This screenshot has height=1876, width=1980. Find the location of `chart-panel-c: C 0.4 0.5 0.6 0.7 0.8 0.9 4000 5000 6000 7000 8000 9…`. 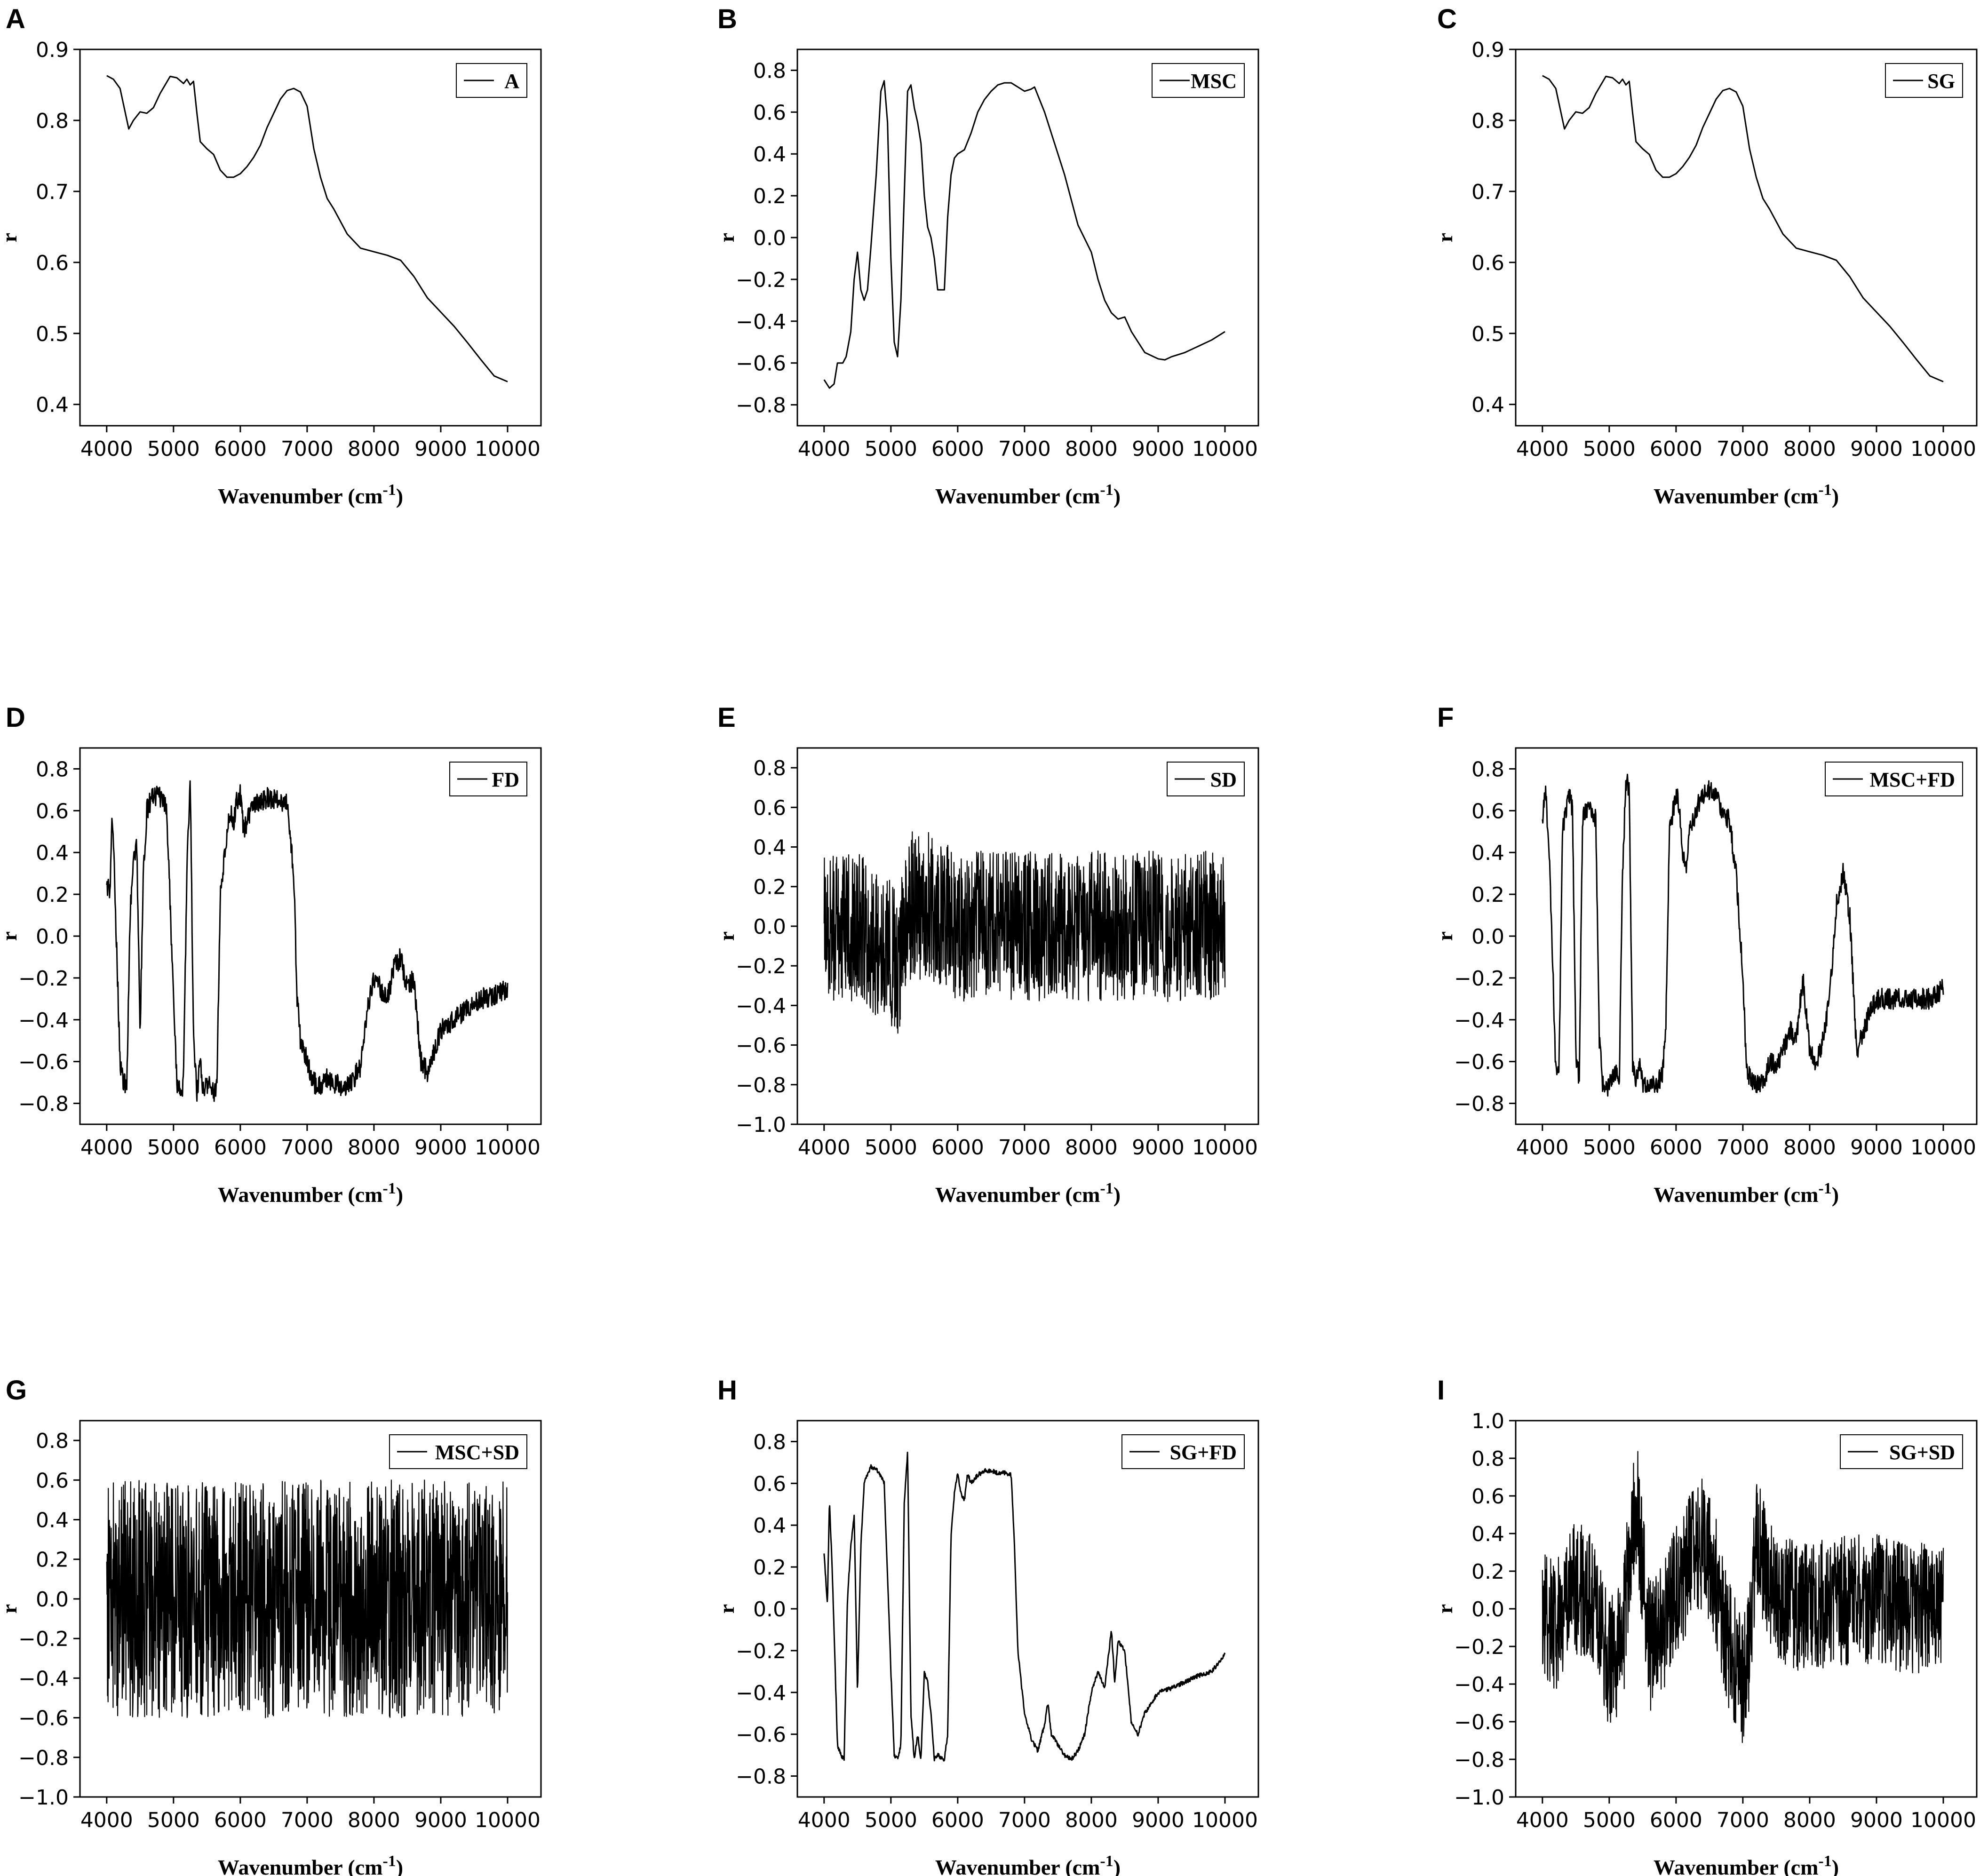

chart-panel-c: C 0.4 0.5 0.6 0.7 0.8 0.9 4000 5000 6000 7000 8000 9… is located at coordinates (1705, 256).